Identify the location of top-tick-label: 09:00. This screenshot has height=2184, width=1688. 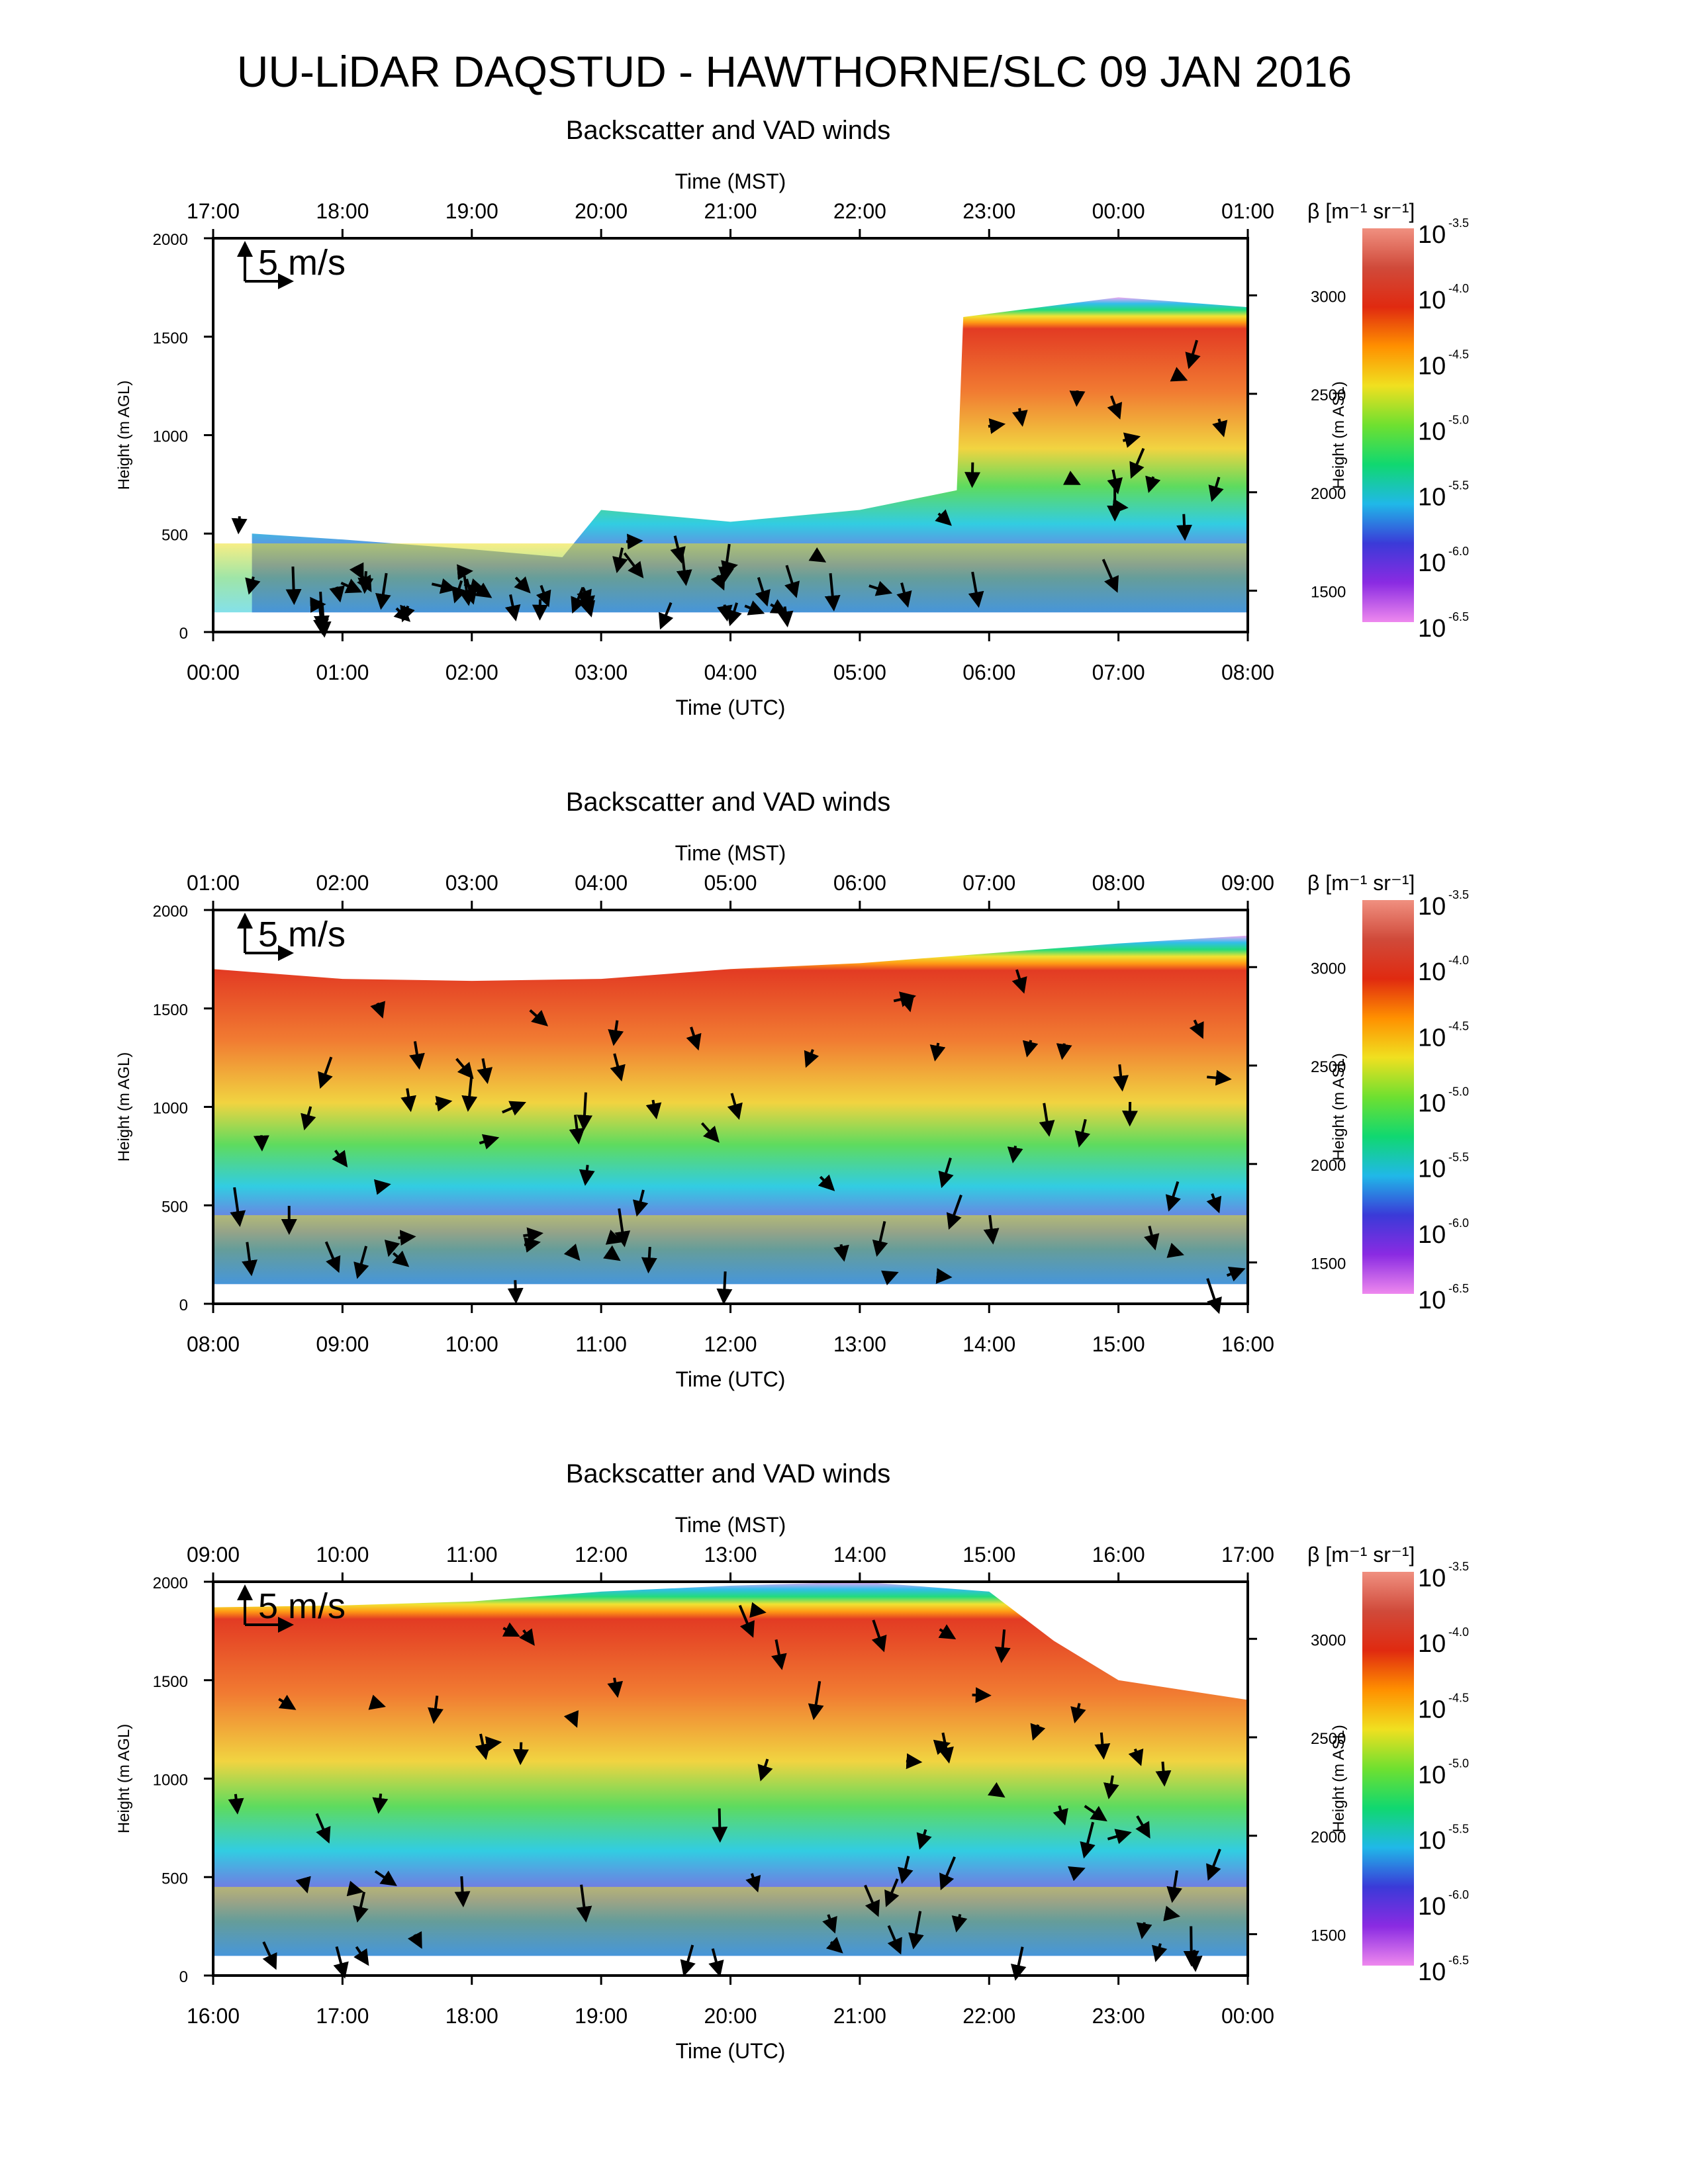
(213, 1555).